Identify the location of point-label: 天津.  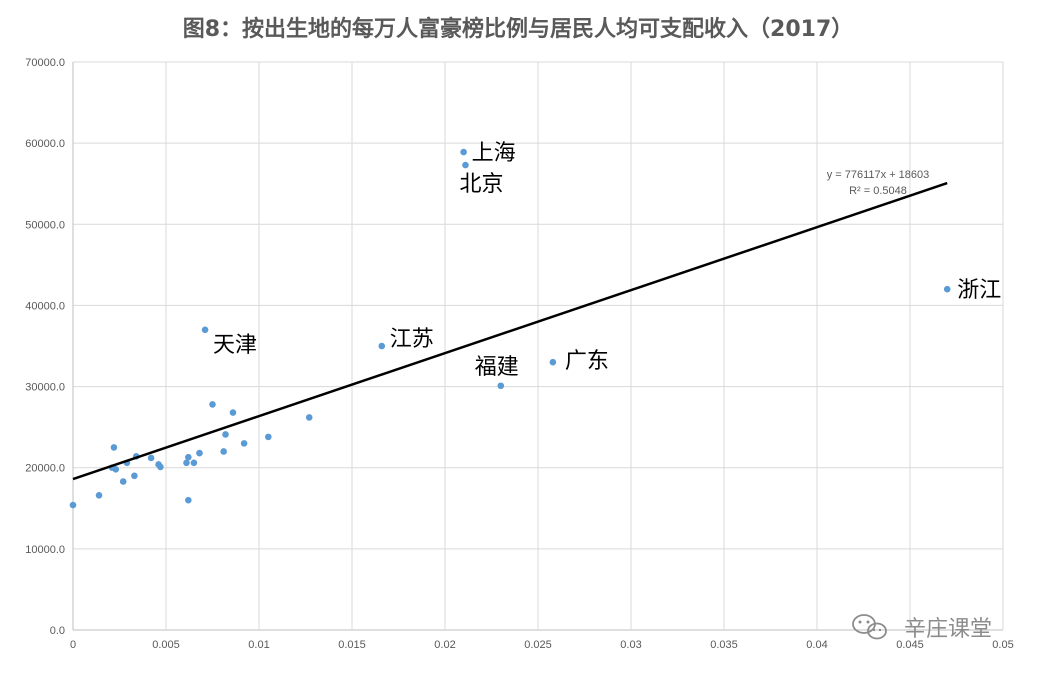
(235, 345).